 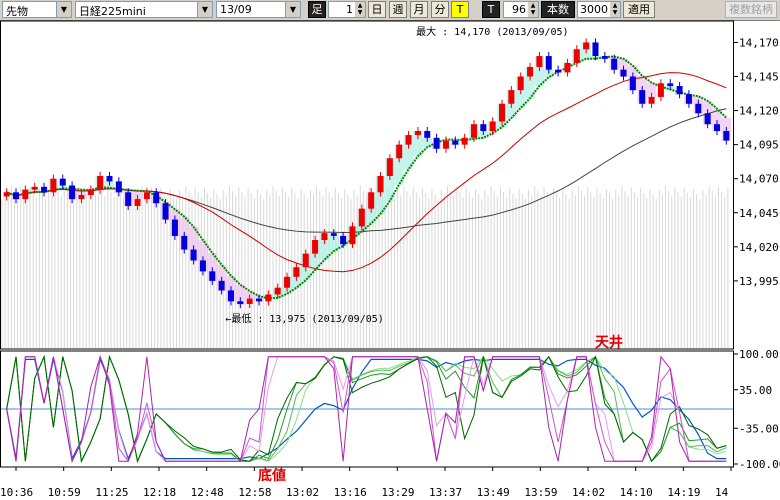 I want to click on bars-stepper: 3000 ▲ ▼, so click(x=599, y=9).